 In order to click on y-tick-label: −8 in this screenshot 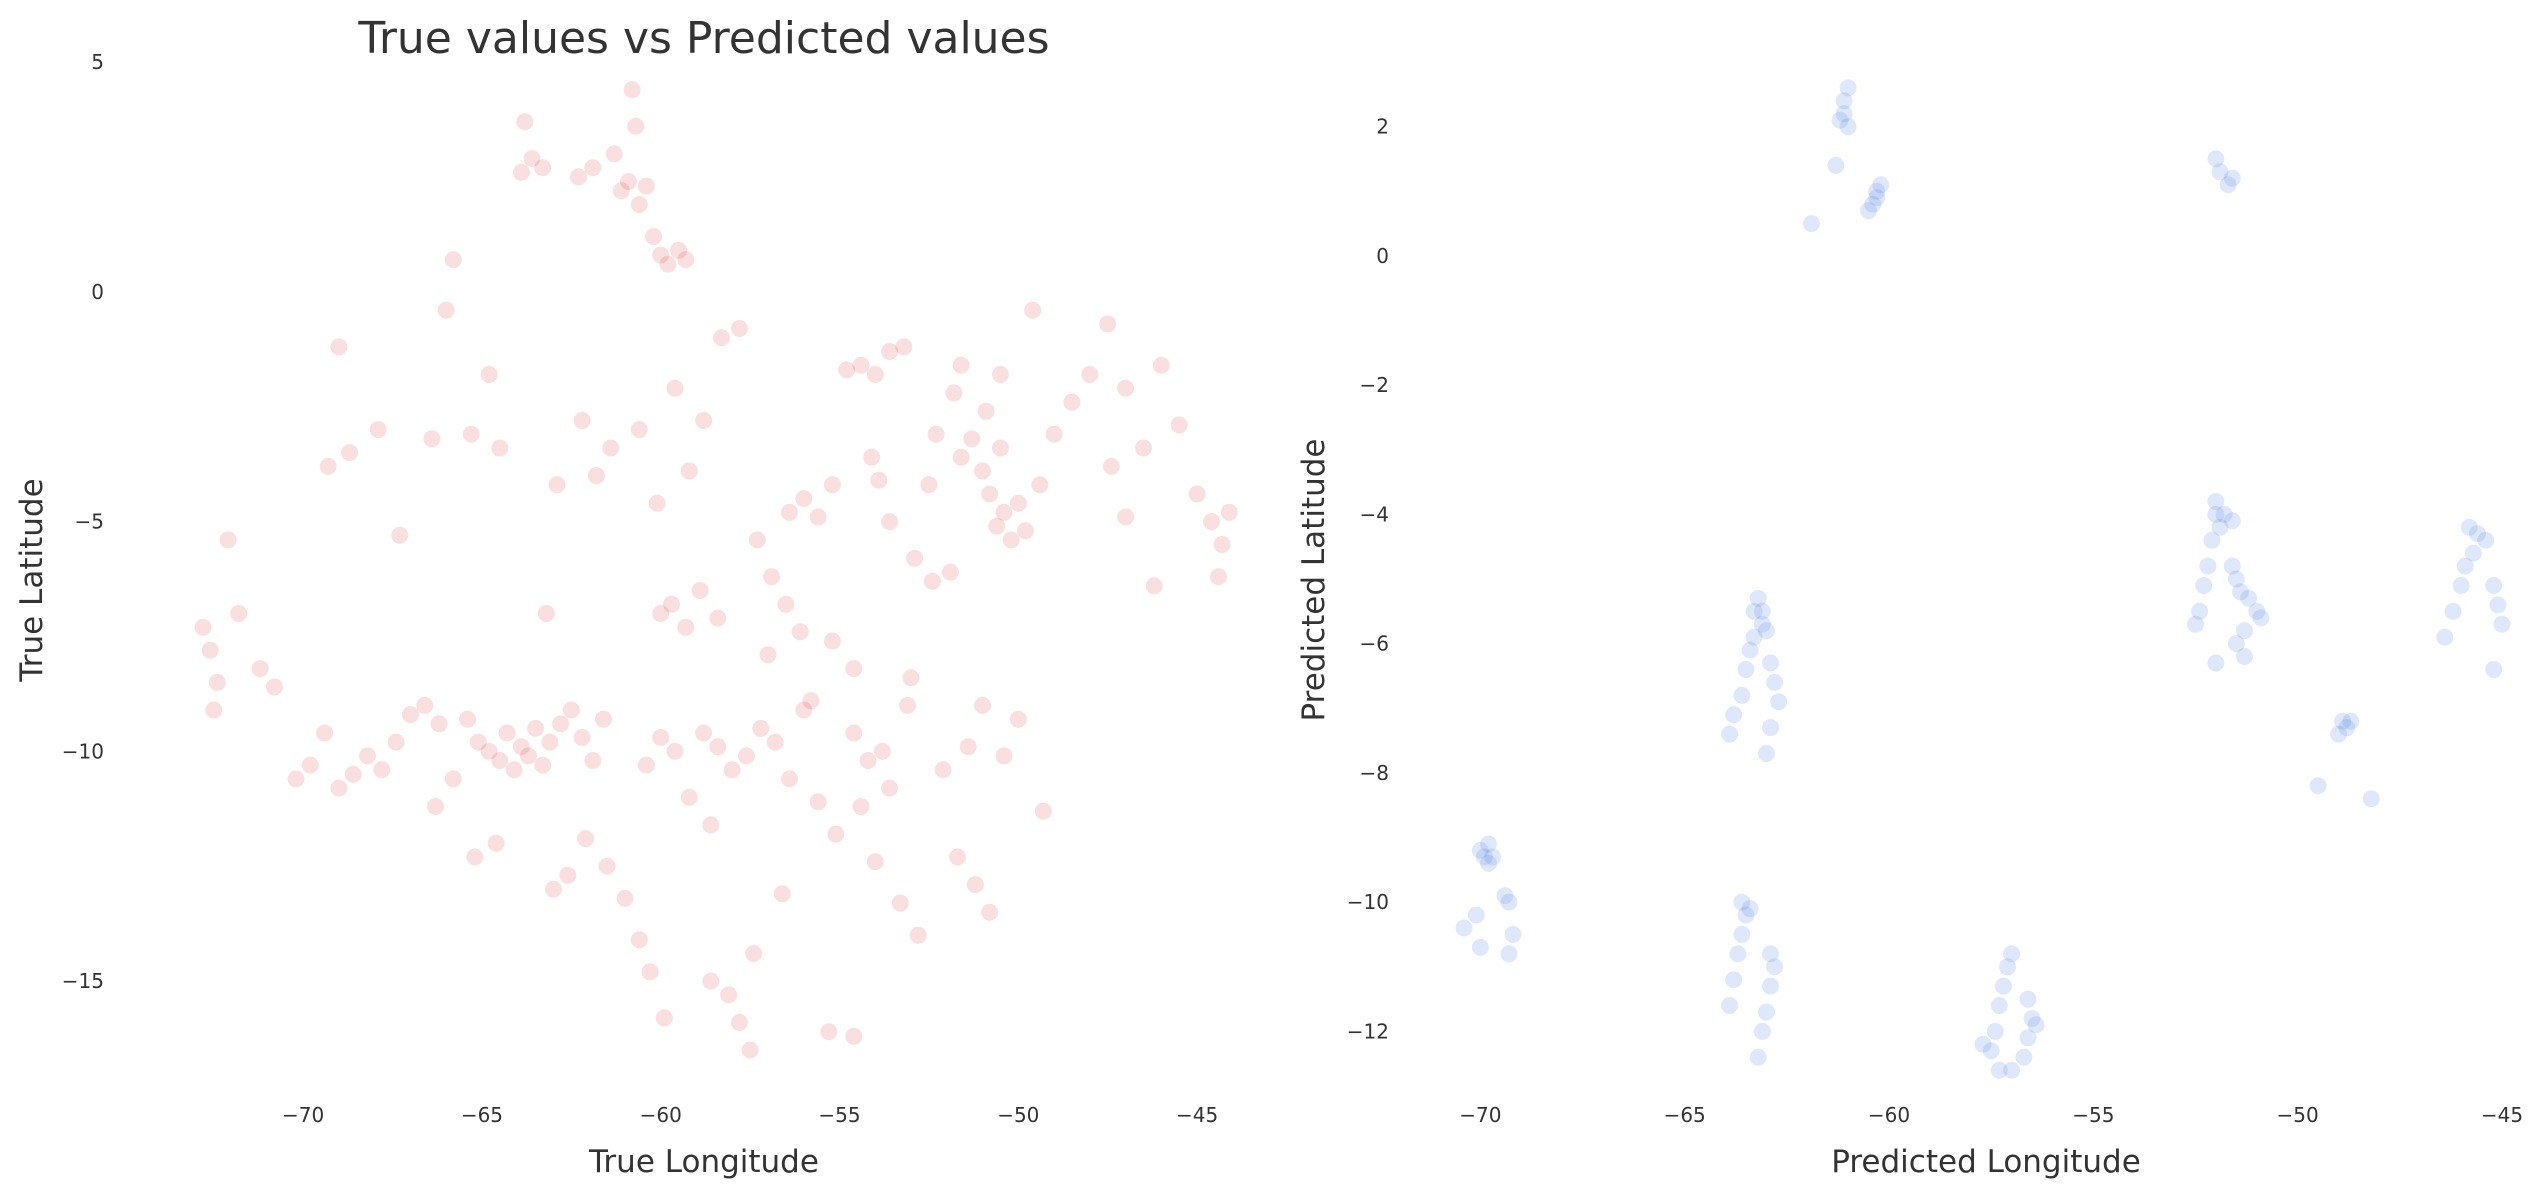, I will do `click(1374, 773)`.